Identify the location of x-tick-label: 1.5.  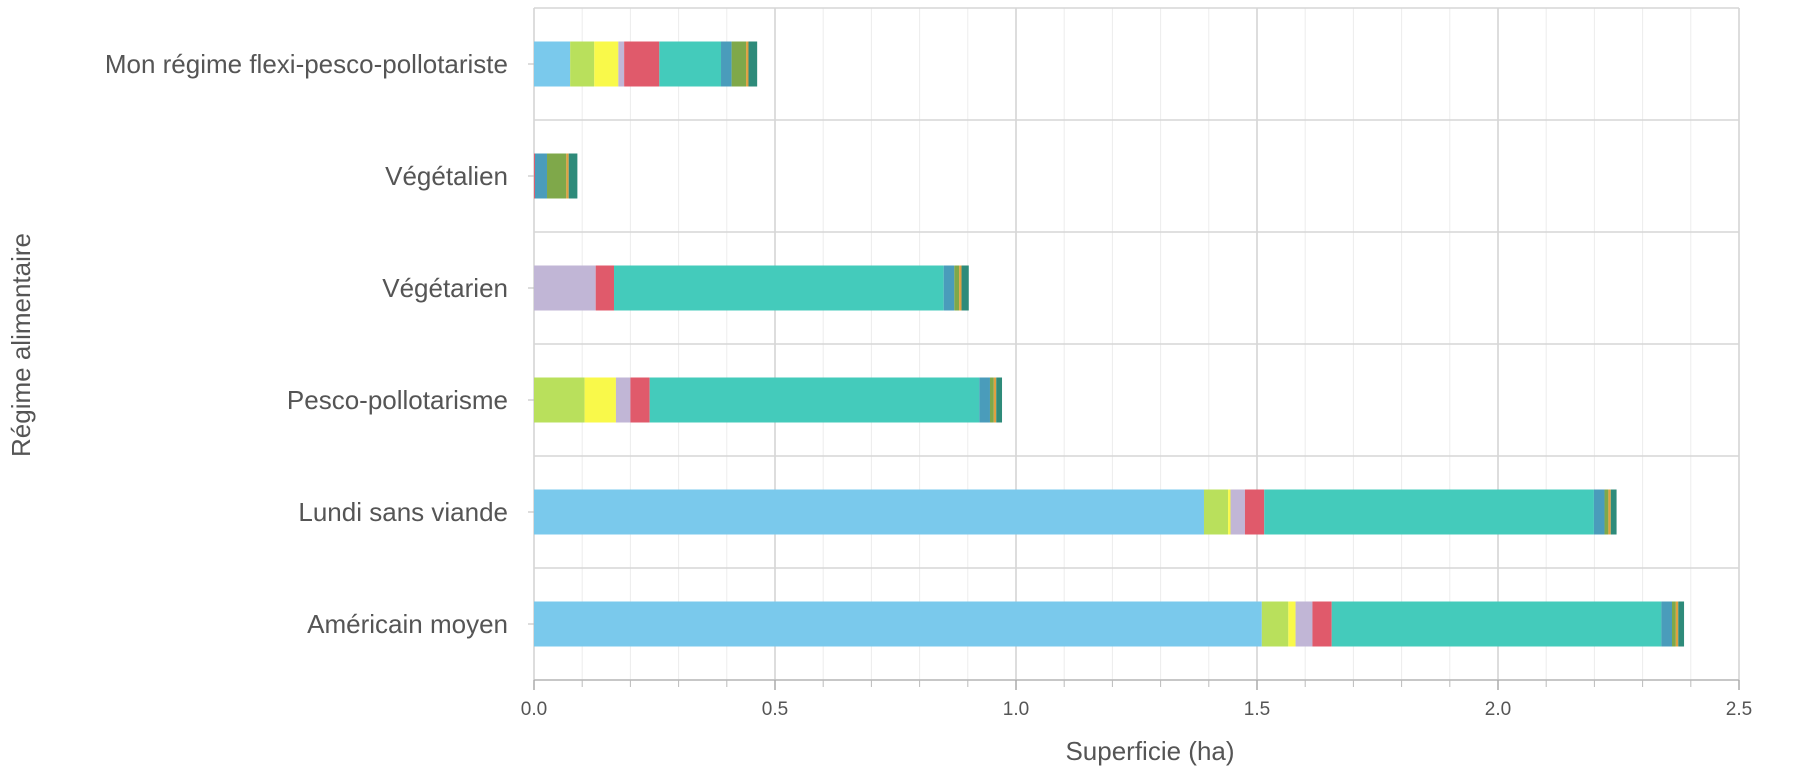
(1257, 709).